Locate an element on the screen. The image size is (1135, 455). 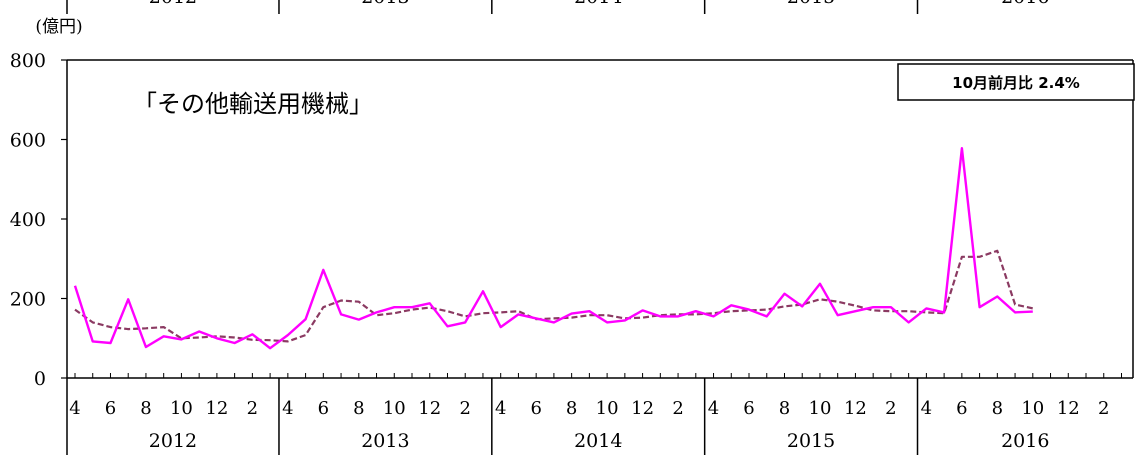
y-axis: 0 200 400 600 800 is located at coordinates (39, 220).